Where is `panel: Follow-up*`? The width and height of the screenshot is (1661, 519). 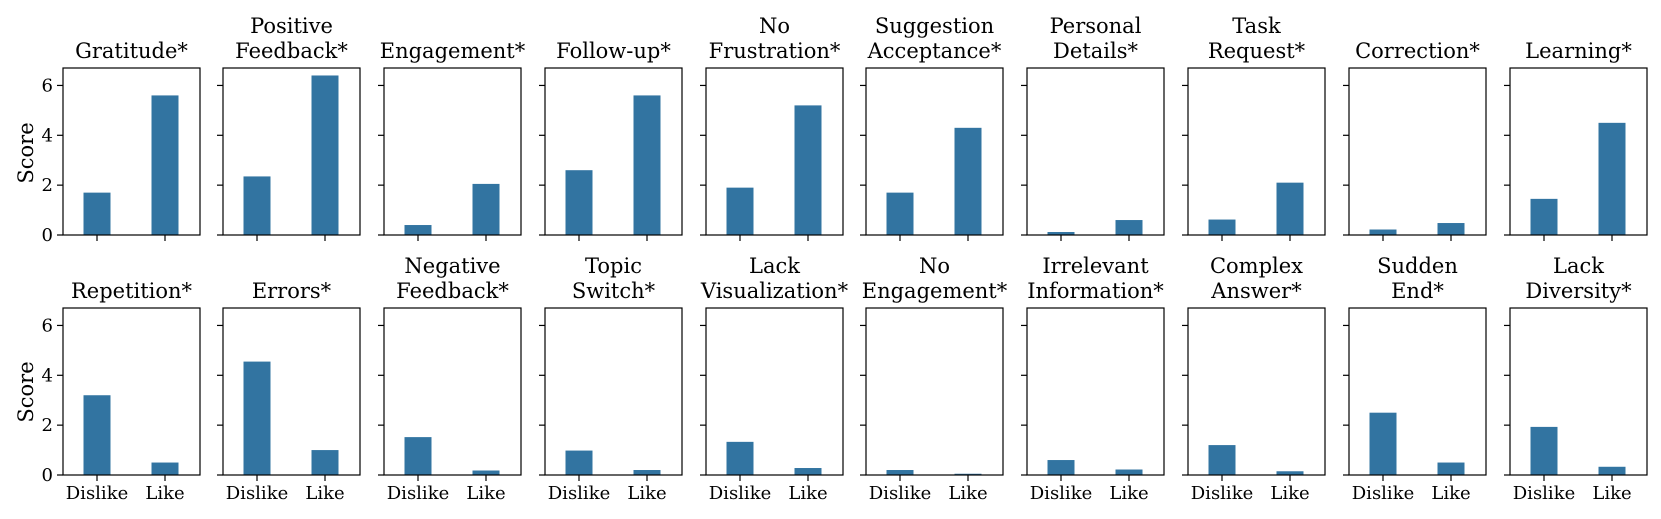 panel: Follow-up* is located at coordinates (611, 140).